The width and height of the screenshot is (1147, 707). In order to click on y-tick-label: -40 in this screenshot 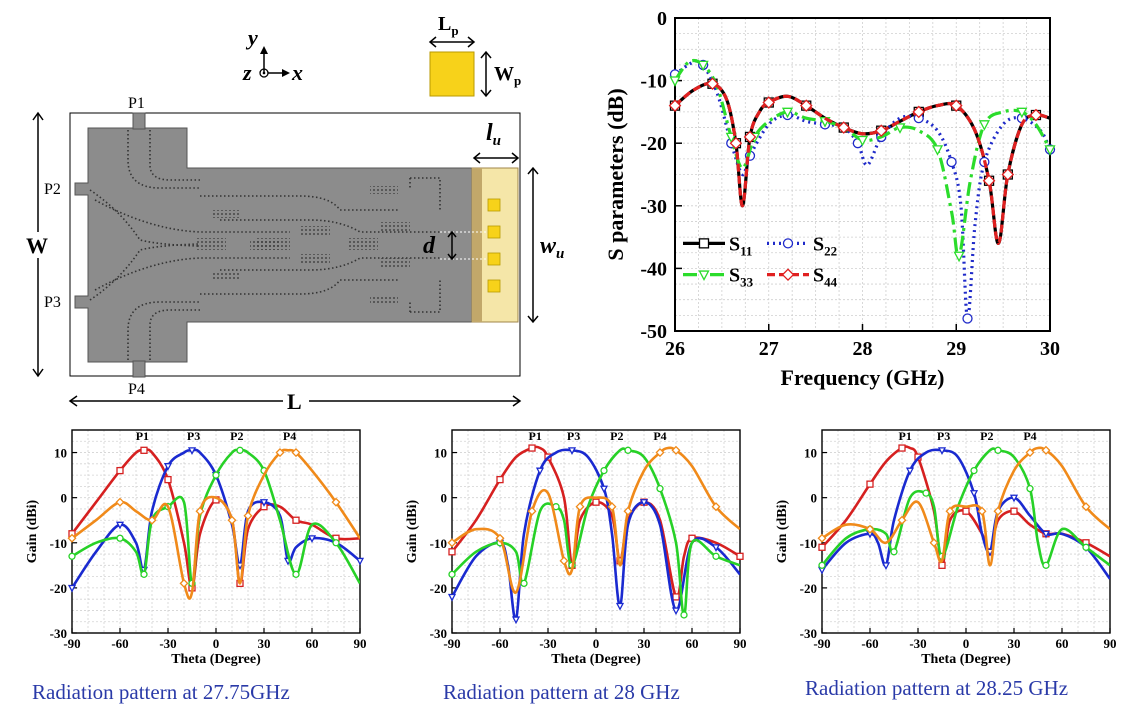, I will do `click(653, 269)`.